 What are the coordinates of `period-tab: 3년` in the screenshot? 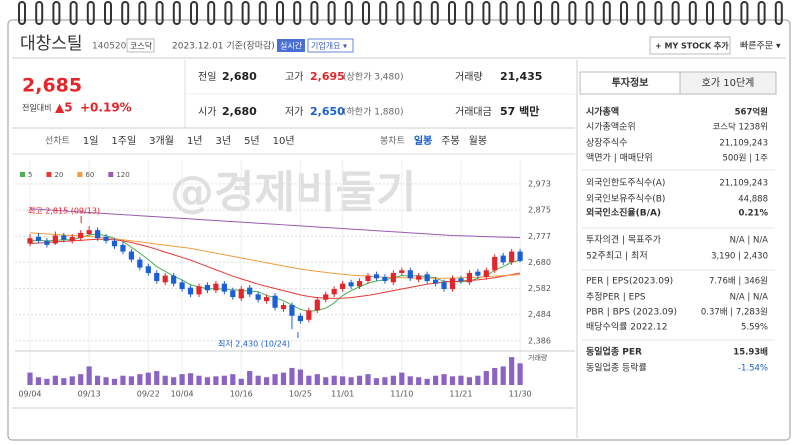 It's located at (224, 141).